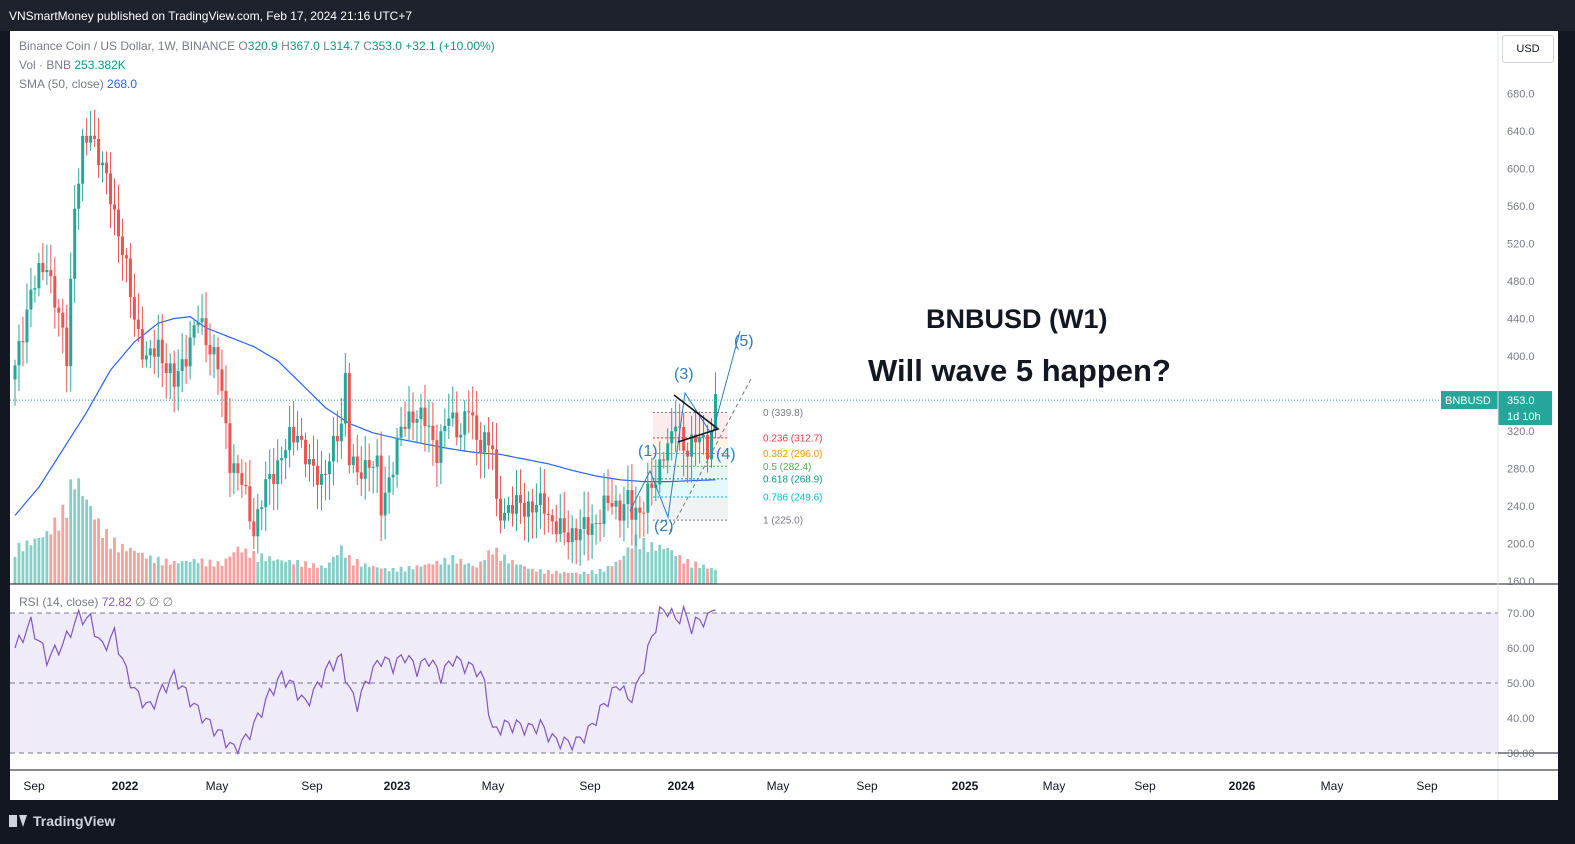  What do you see at coordinates (1521, 401) in the screenshot?
I see `price-tag: 353.0` at bounding box center [1521, 401].